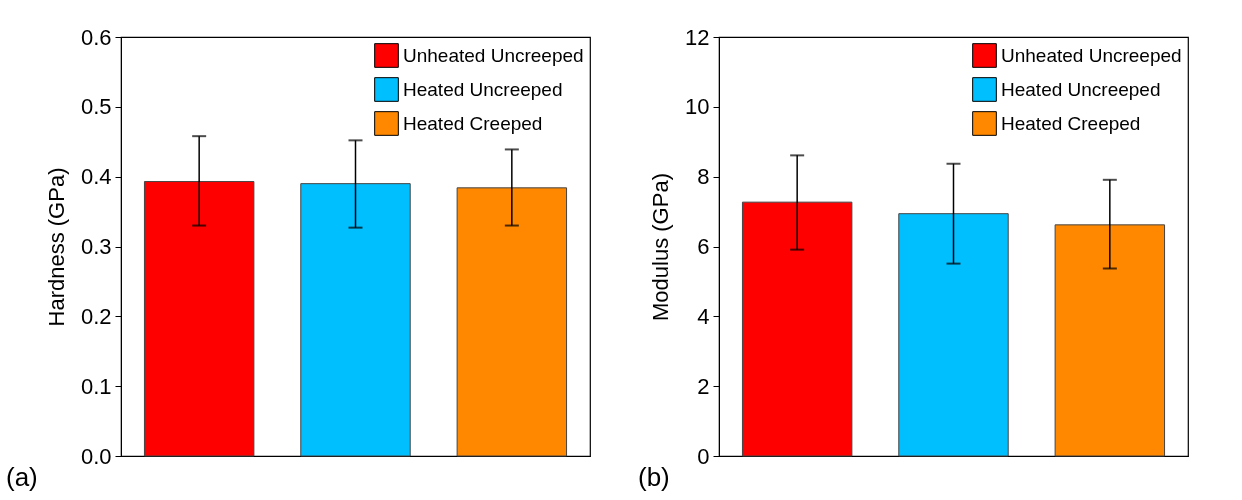 The image size is (1242, 500). What do you see at coordinates (654, 477) in the screenshot?
I see `text: (b)` at bounding box center [654, 477].